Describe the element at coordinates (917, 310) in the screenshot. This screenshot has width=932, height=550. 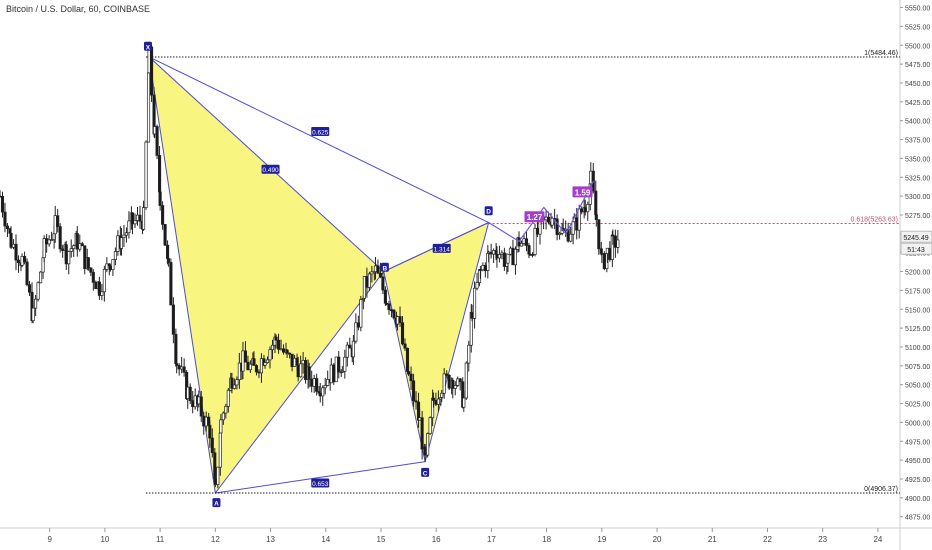
I see `price-tick-label: 5150.00` at that location.